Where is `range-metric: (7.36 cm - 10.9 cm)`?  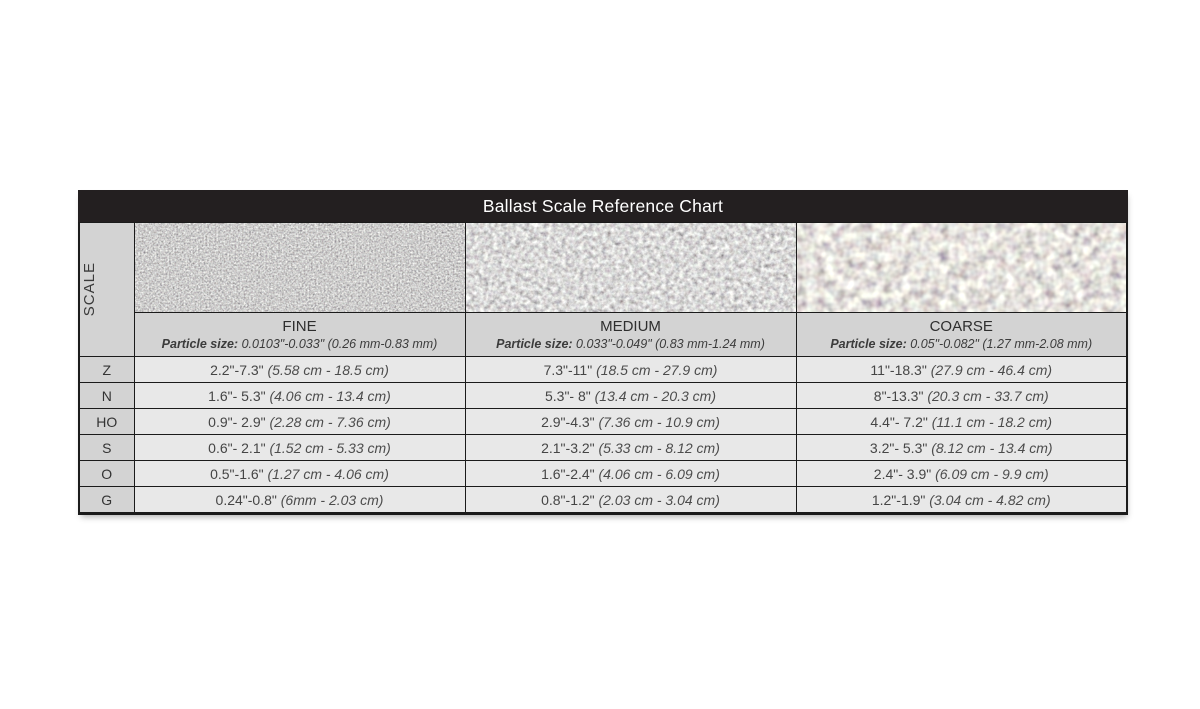 range-metric: (7.36 cm - 10.9 cm) is located at coordinates (659, 421).